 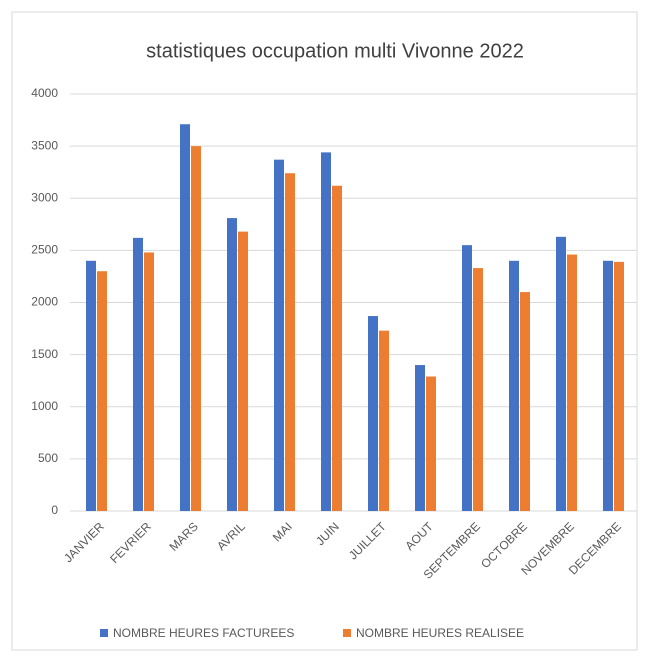 What do you see at coordinates (44, 302) in the screenshot?
I see `y-tick-label: 2000` at bounding box center [44, 302].